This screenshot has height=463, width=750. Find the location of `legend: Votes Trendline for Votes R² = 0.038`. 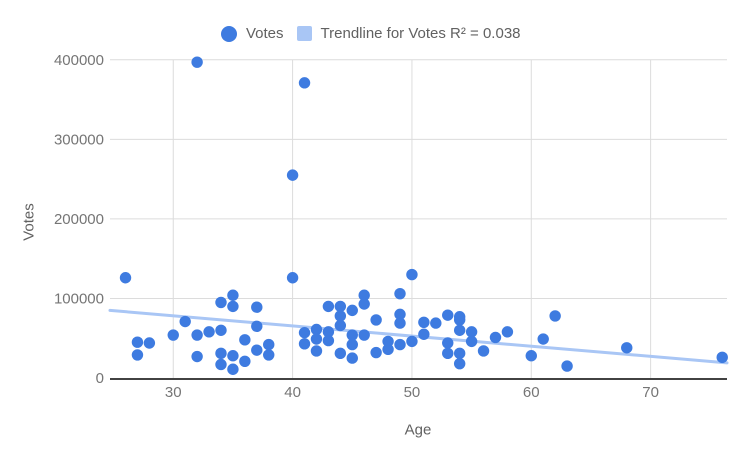

legend: Votes Trendline for Votes R² = 0.038 is located at coordinates (371, 33).